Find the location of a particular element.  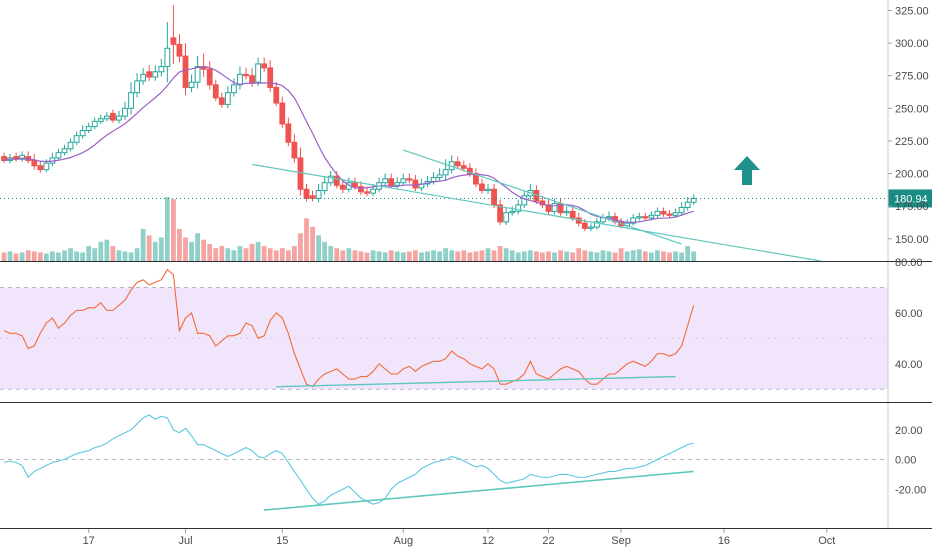

up-arrow-shape is located at coordinates (747, 170).